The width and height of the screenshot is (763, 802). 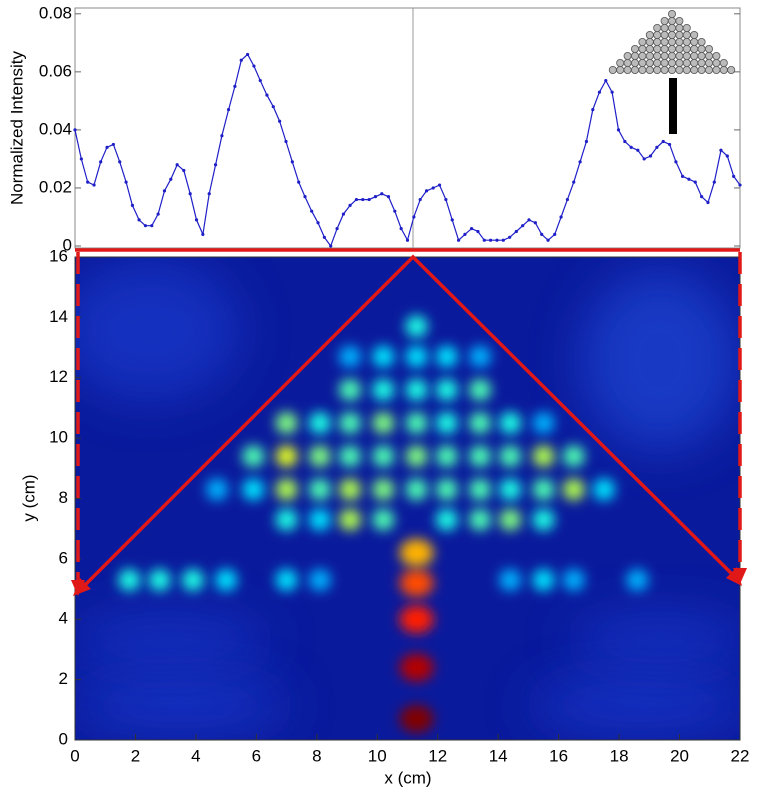 What do you see at coordinates (58, 437) in the screenshot?
I see `y-tick-label: 10` at bounding box center [58, 437].